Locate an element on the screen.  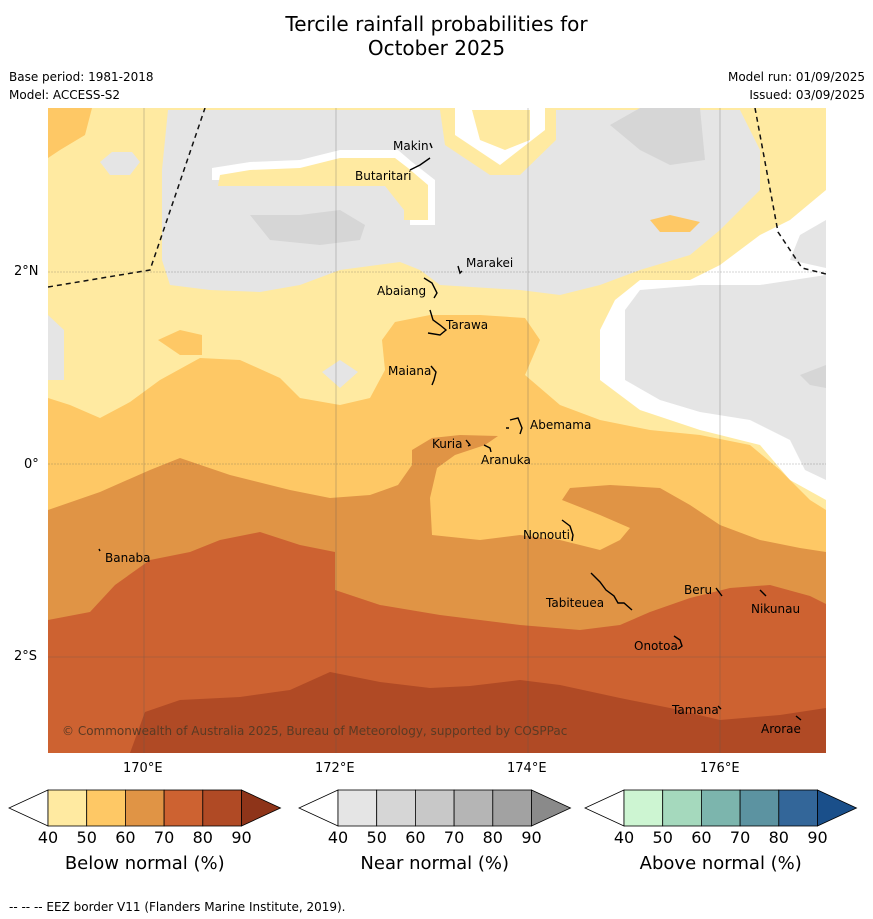
issued-date: Issued: 03/09/2025 is located at coordinates (807, 95).